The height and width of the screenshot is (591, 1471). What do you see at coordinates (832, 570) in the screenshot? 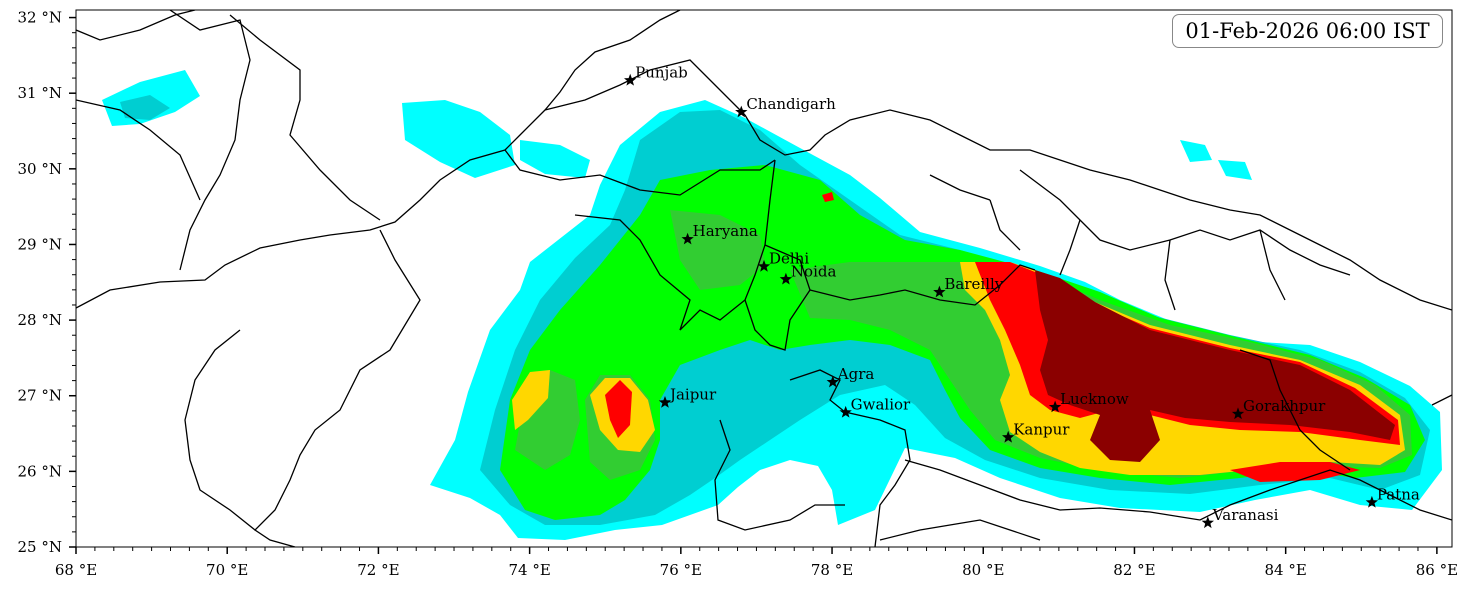
I see `lon-tick-label: 78 °E` at bounding box center [832, 570].